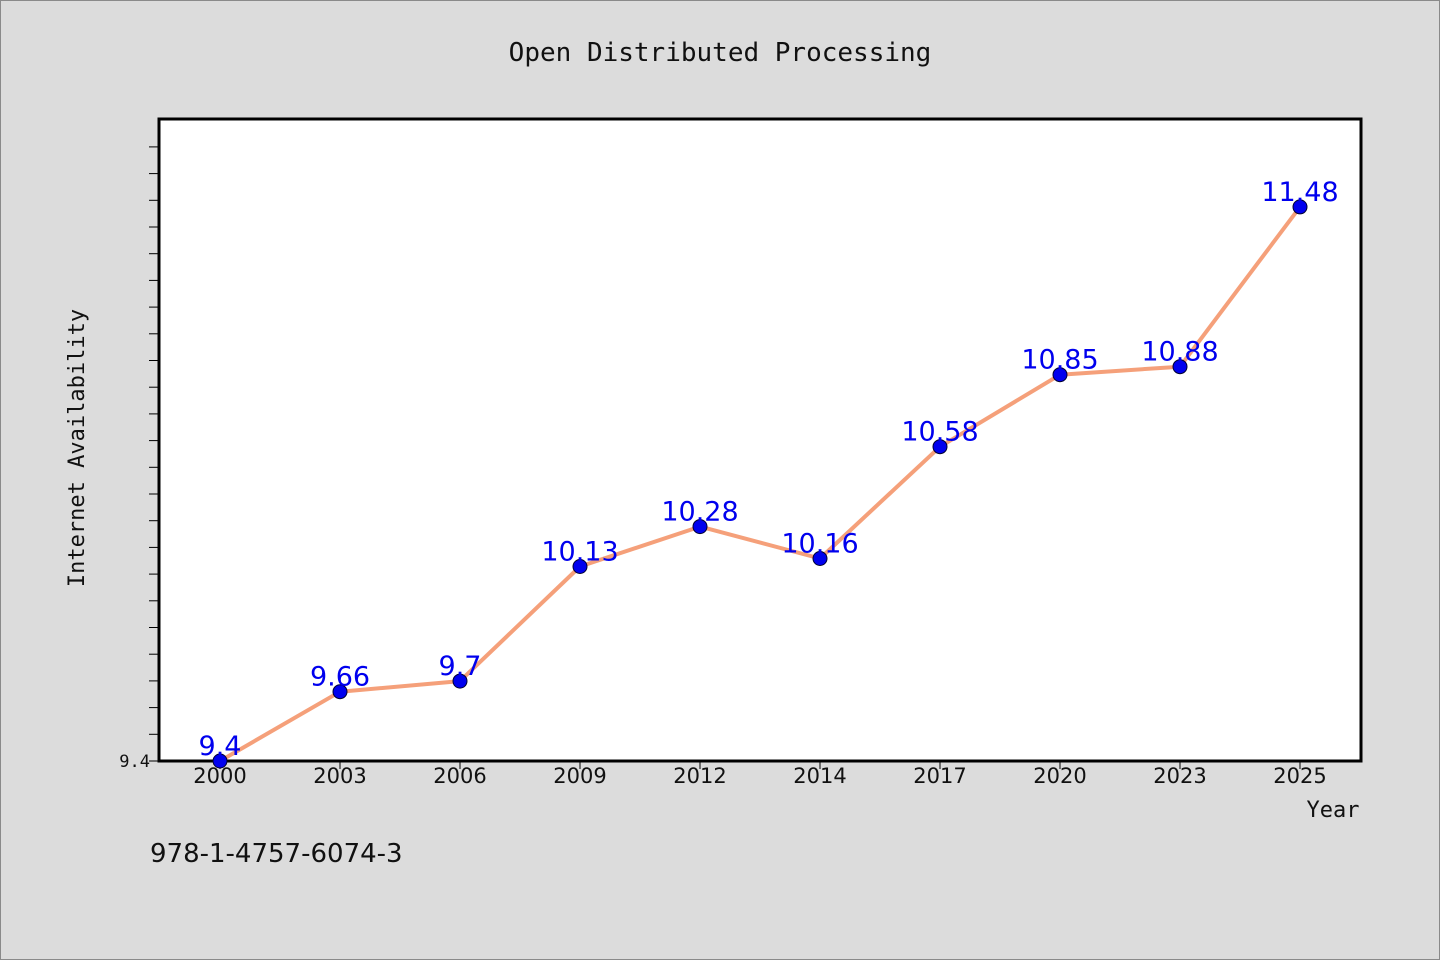  I want to click on x-tick-label: 2006, so click(459, 776).